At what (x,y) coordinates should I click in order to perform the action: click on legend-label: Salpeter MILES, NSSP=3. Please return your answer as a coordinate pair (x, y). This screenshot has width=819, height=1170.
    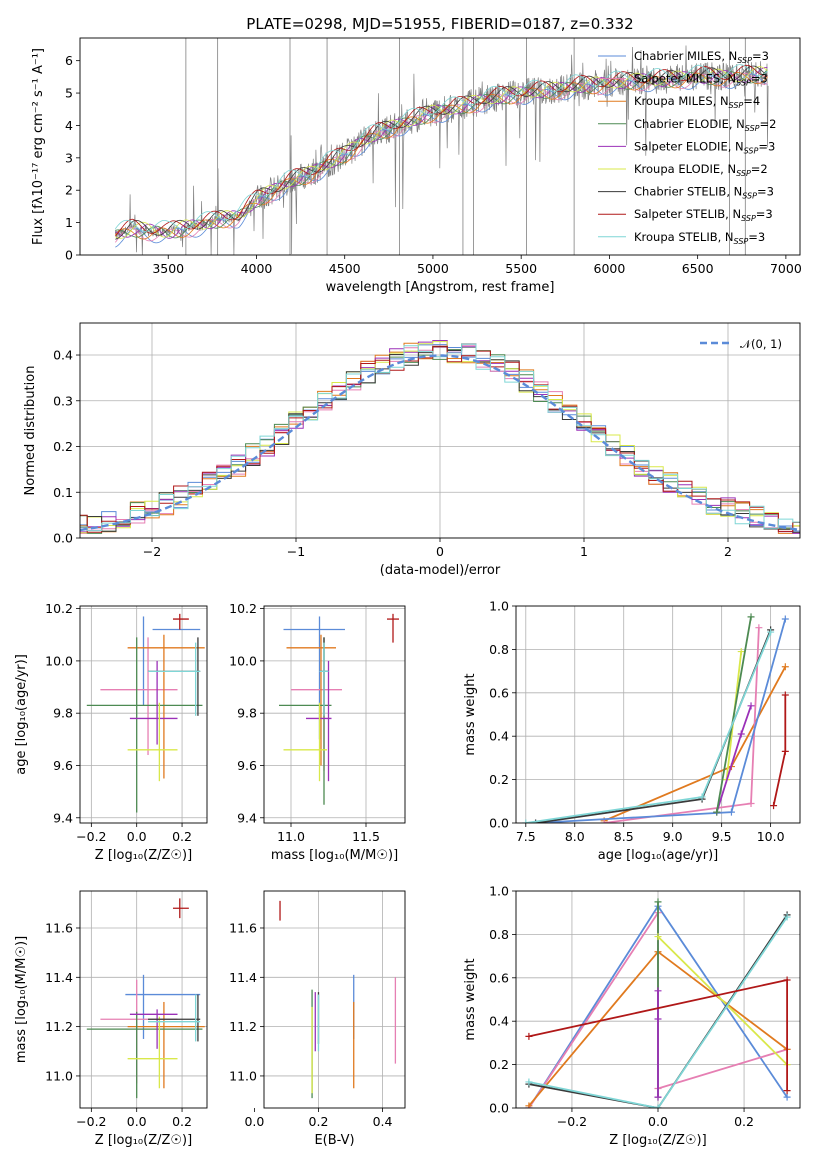
    Looking at the image, I should click on (701, 80).